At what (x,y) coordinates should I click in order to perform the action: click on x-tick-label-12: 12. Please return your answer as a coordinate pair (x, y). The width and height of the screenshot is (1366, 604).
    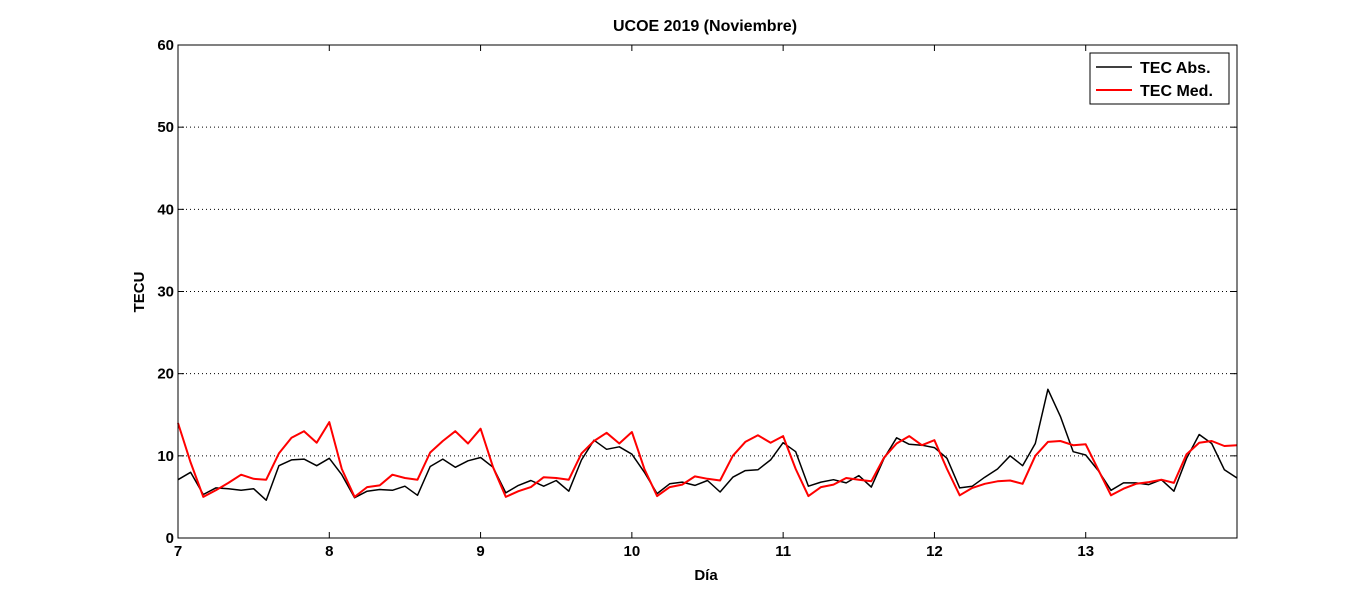
    Looking at the image, I should click on (934, 551).